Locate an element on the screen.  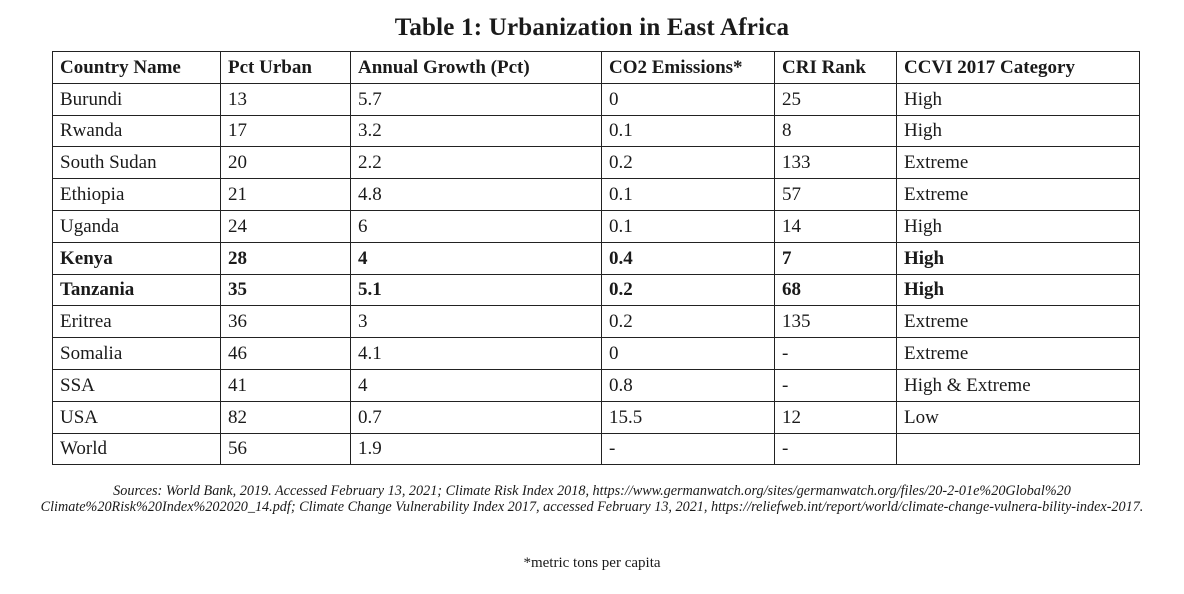
cell-country-name: Burundi is located at coordinates (136, 99).